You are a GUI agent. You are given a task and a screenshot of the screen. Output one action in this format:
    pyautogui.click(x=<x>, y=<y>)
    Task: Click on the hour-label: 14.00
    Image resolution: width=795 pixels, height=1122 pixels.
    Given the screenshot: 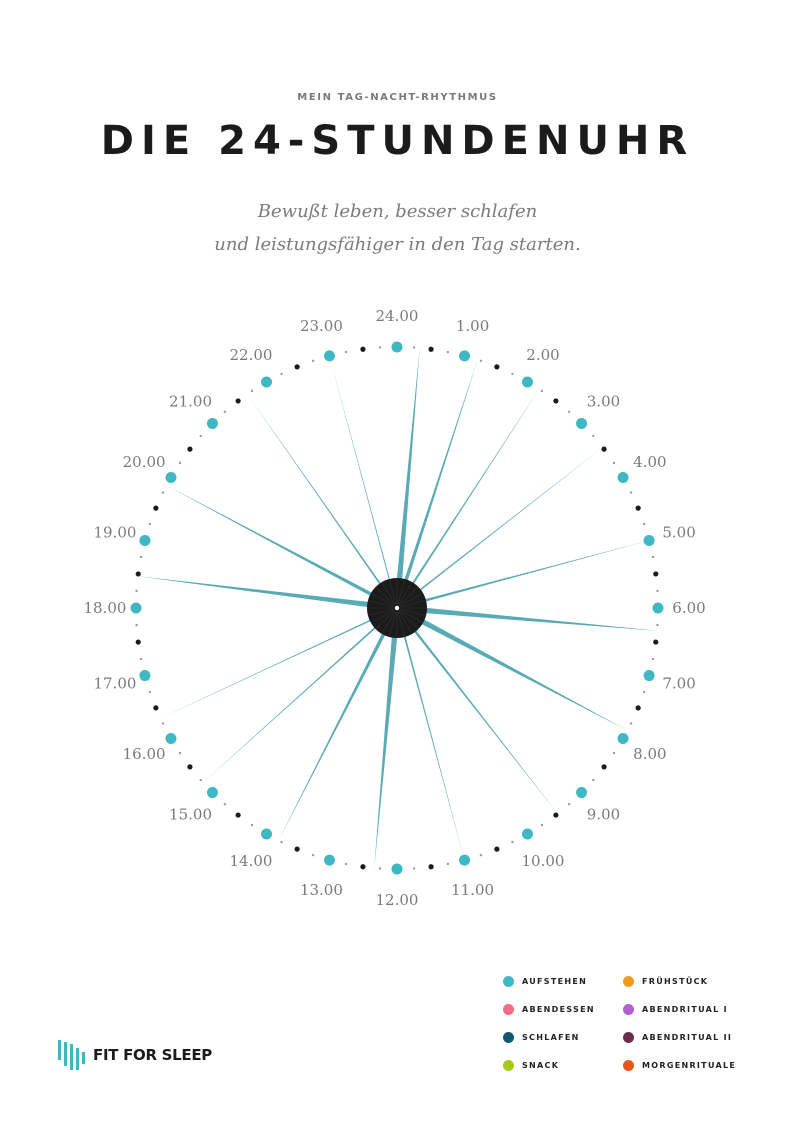 What is the action you would take?
    pyautogui.click(x=251, y=861)
    